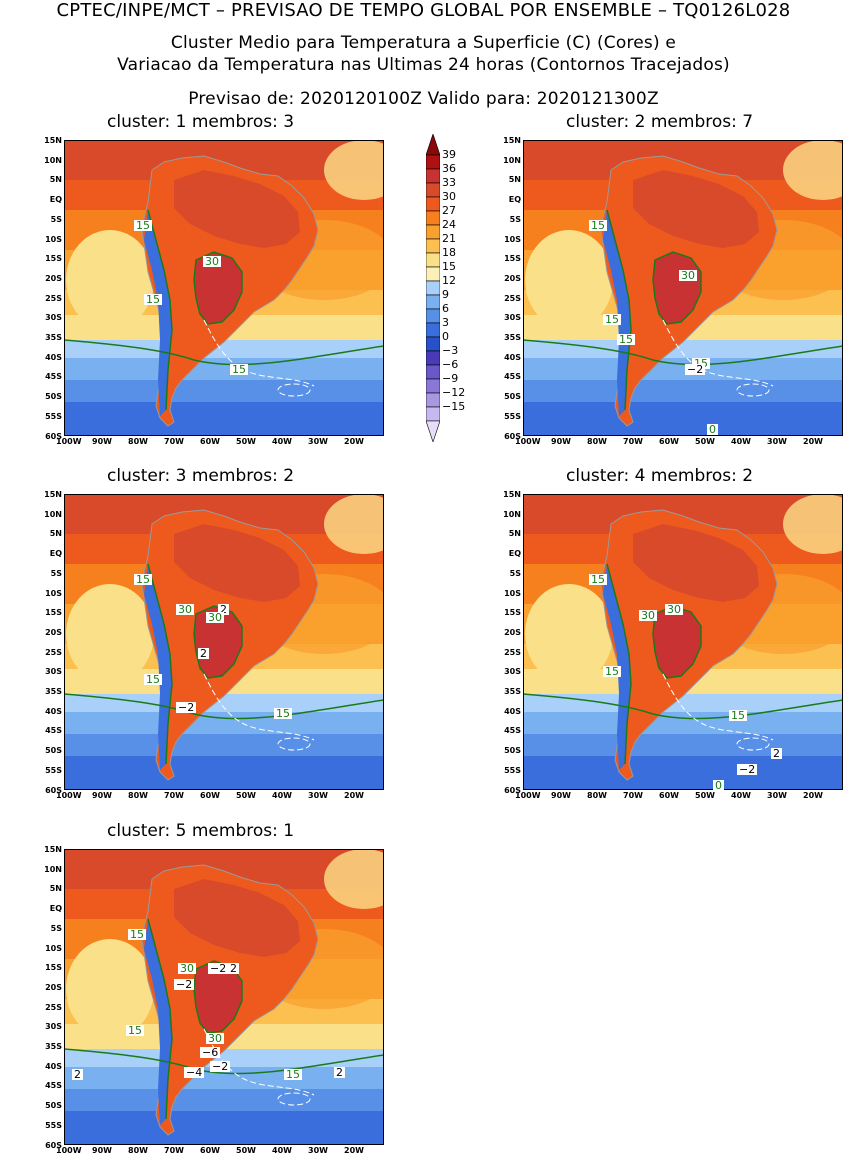  Describe the element at coordinates (449, 182) in the screenshot. I see `colorbar-label: 33` at that location.